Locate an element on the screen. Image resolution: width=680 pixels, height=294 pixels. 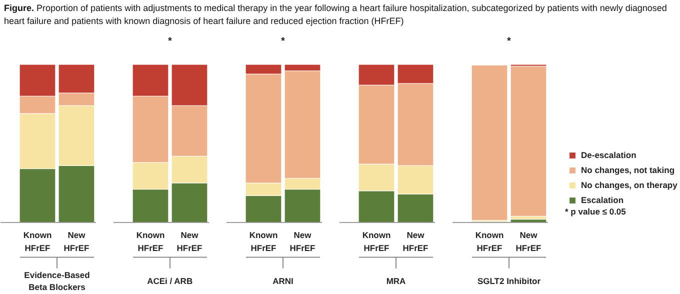
x-axis-title: SGLT2 Inhibitor is located at coordinates (509, 281).